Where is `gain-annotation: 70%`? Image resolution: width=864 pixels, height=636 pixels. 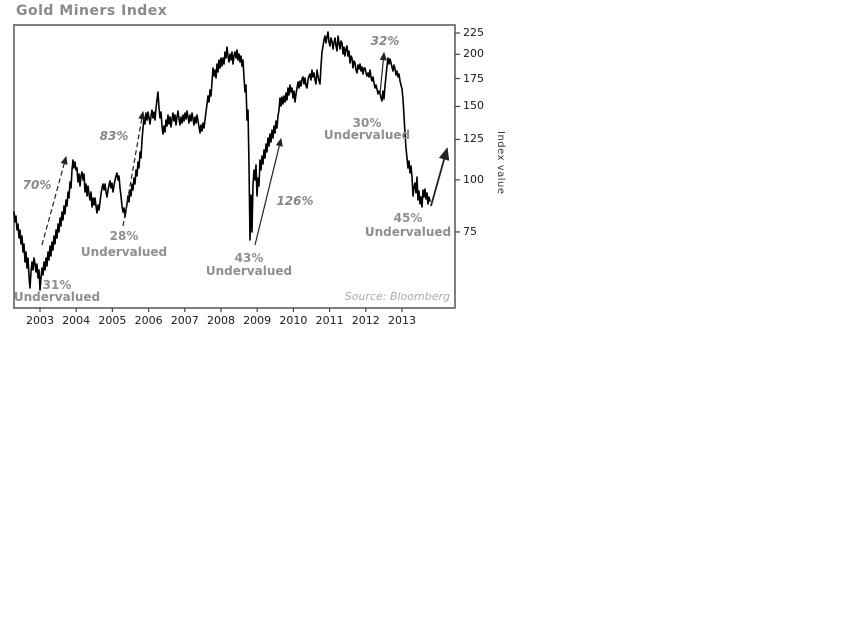 gain-annotation: 70% is located at coordinates (37, 185).